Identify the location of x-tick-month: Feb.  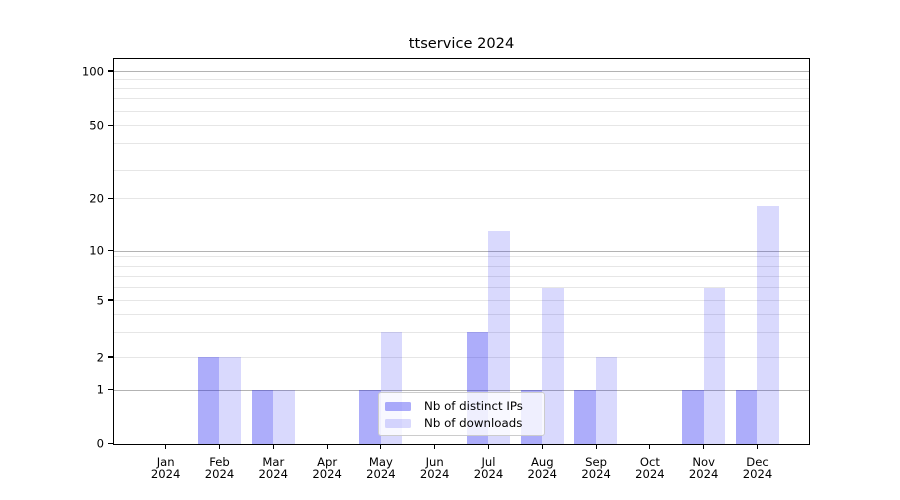
(219, 462).